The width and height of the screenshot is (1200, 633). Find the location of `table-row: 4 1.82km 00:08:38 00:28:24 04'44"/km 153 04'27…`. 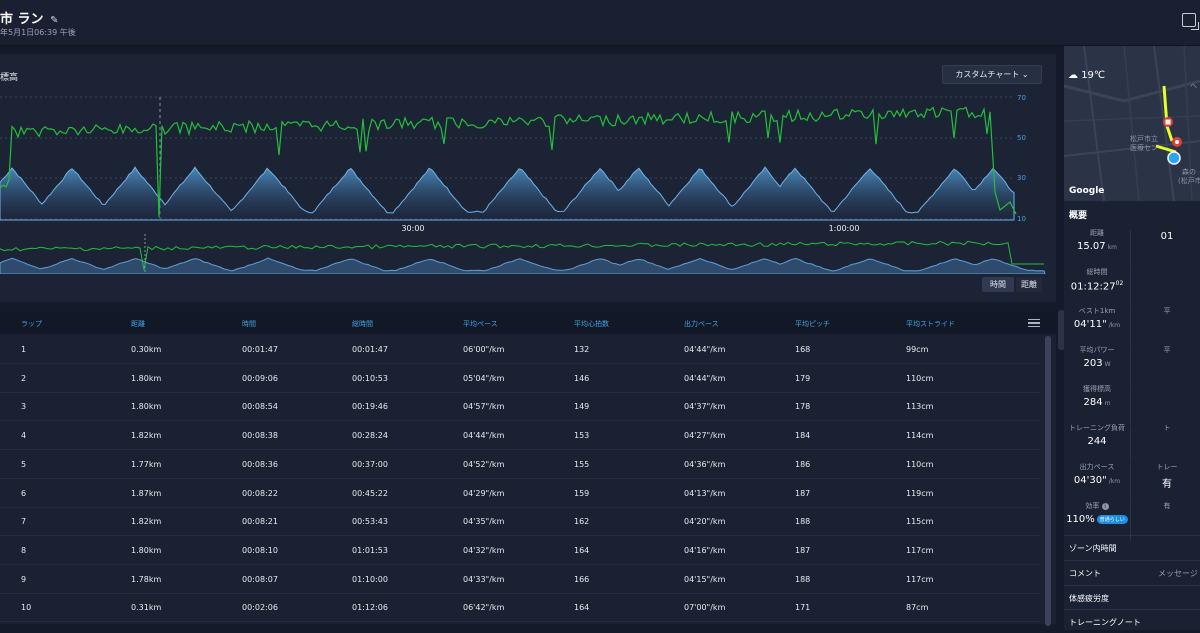

table-row: 4 1.82km 00:08:38 00:28:24 04'44"/km 153 04'27… is located at coordinates (520, 436).